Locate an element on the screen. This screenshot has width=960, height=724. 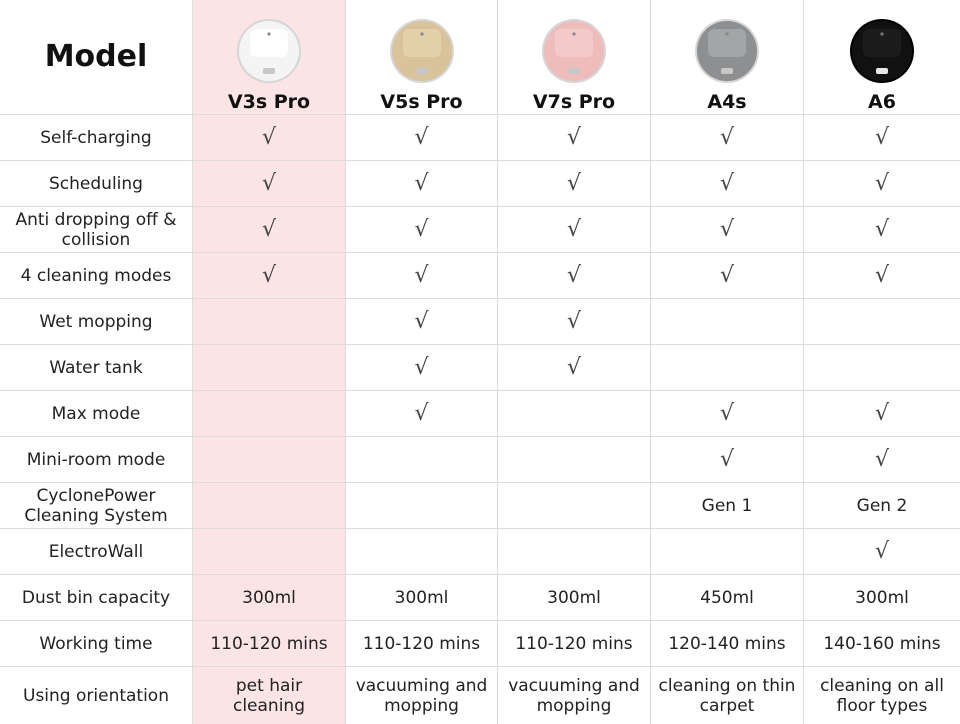
value-cell: 450ml is located at coordinates (727, 598).